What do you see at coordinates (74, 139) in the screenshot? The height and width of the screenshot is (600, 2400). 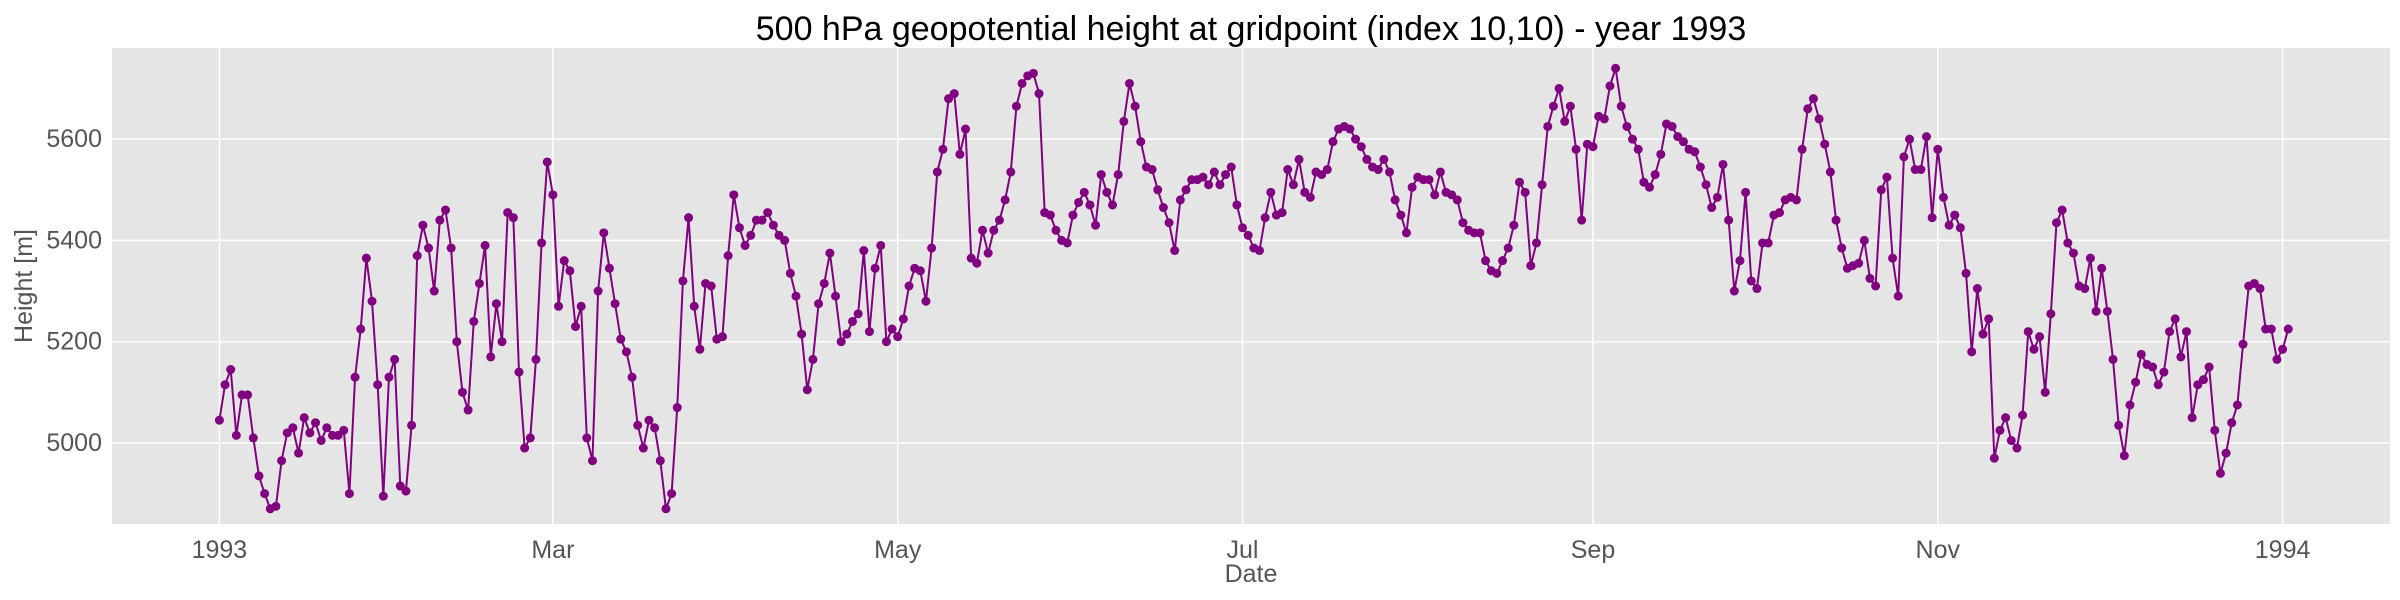 I see `y-tick-label: 5600` at bounding box center [74, 139].